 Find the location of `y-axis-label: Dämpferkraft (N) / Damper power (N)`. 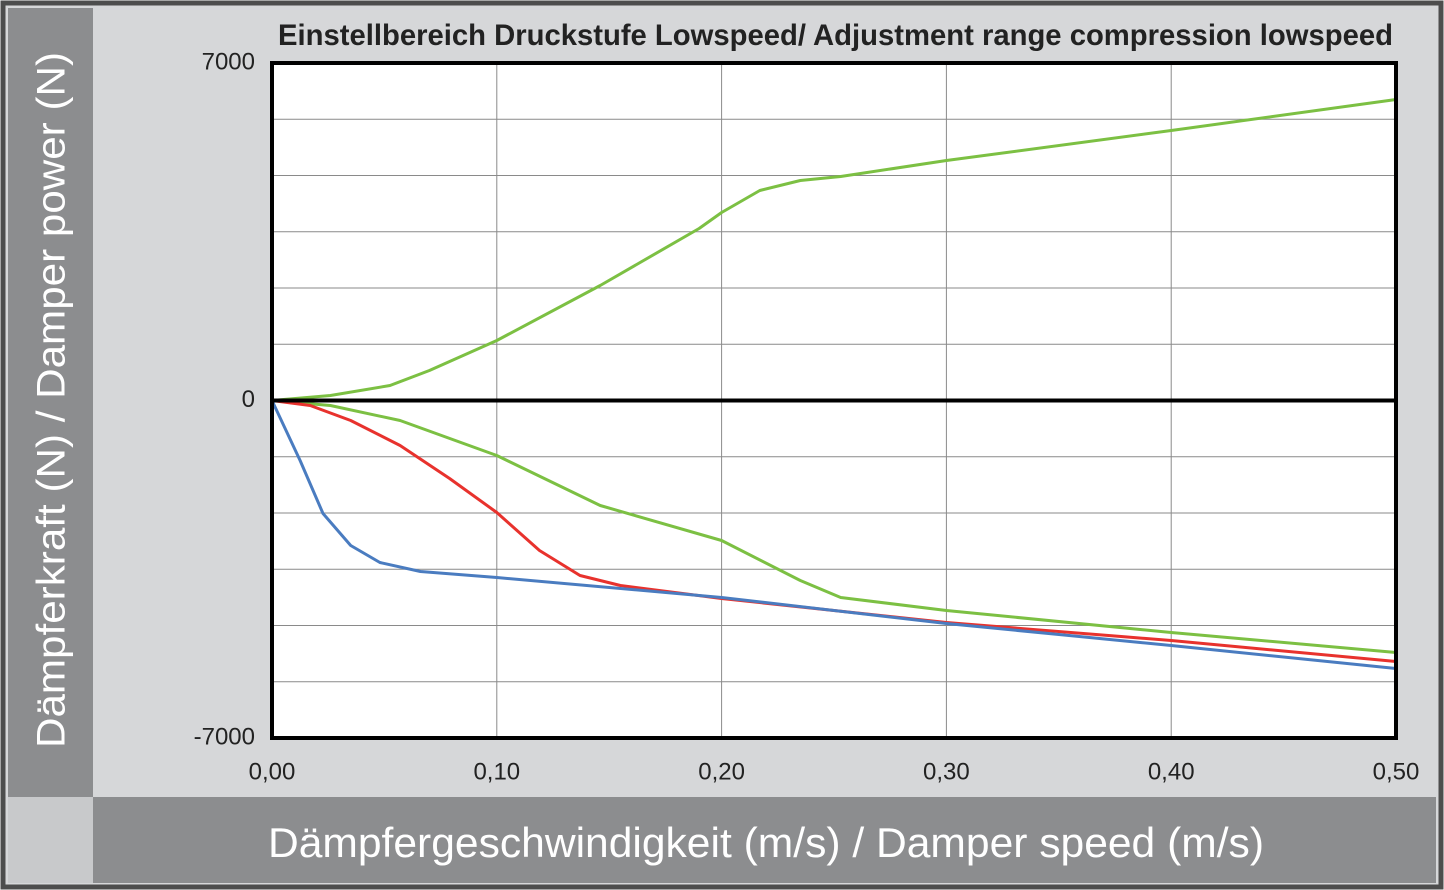

y-axis-label: Dämpferkraft (N) / Damper power (N) is located at coordinates (52, 400).